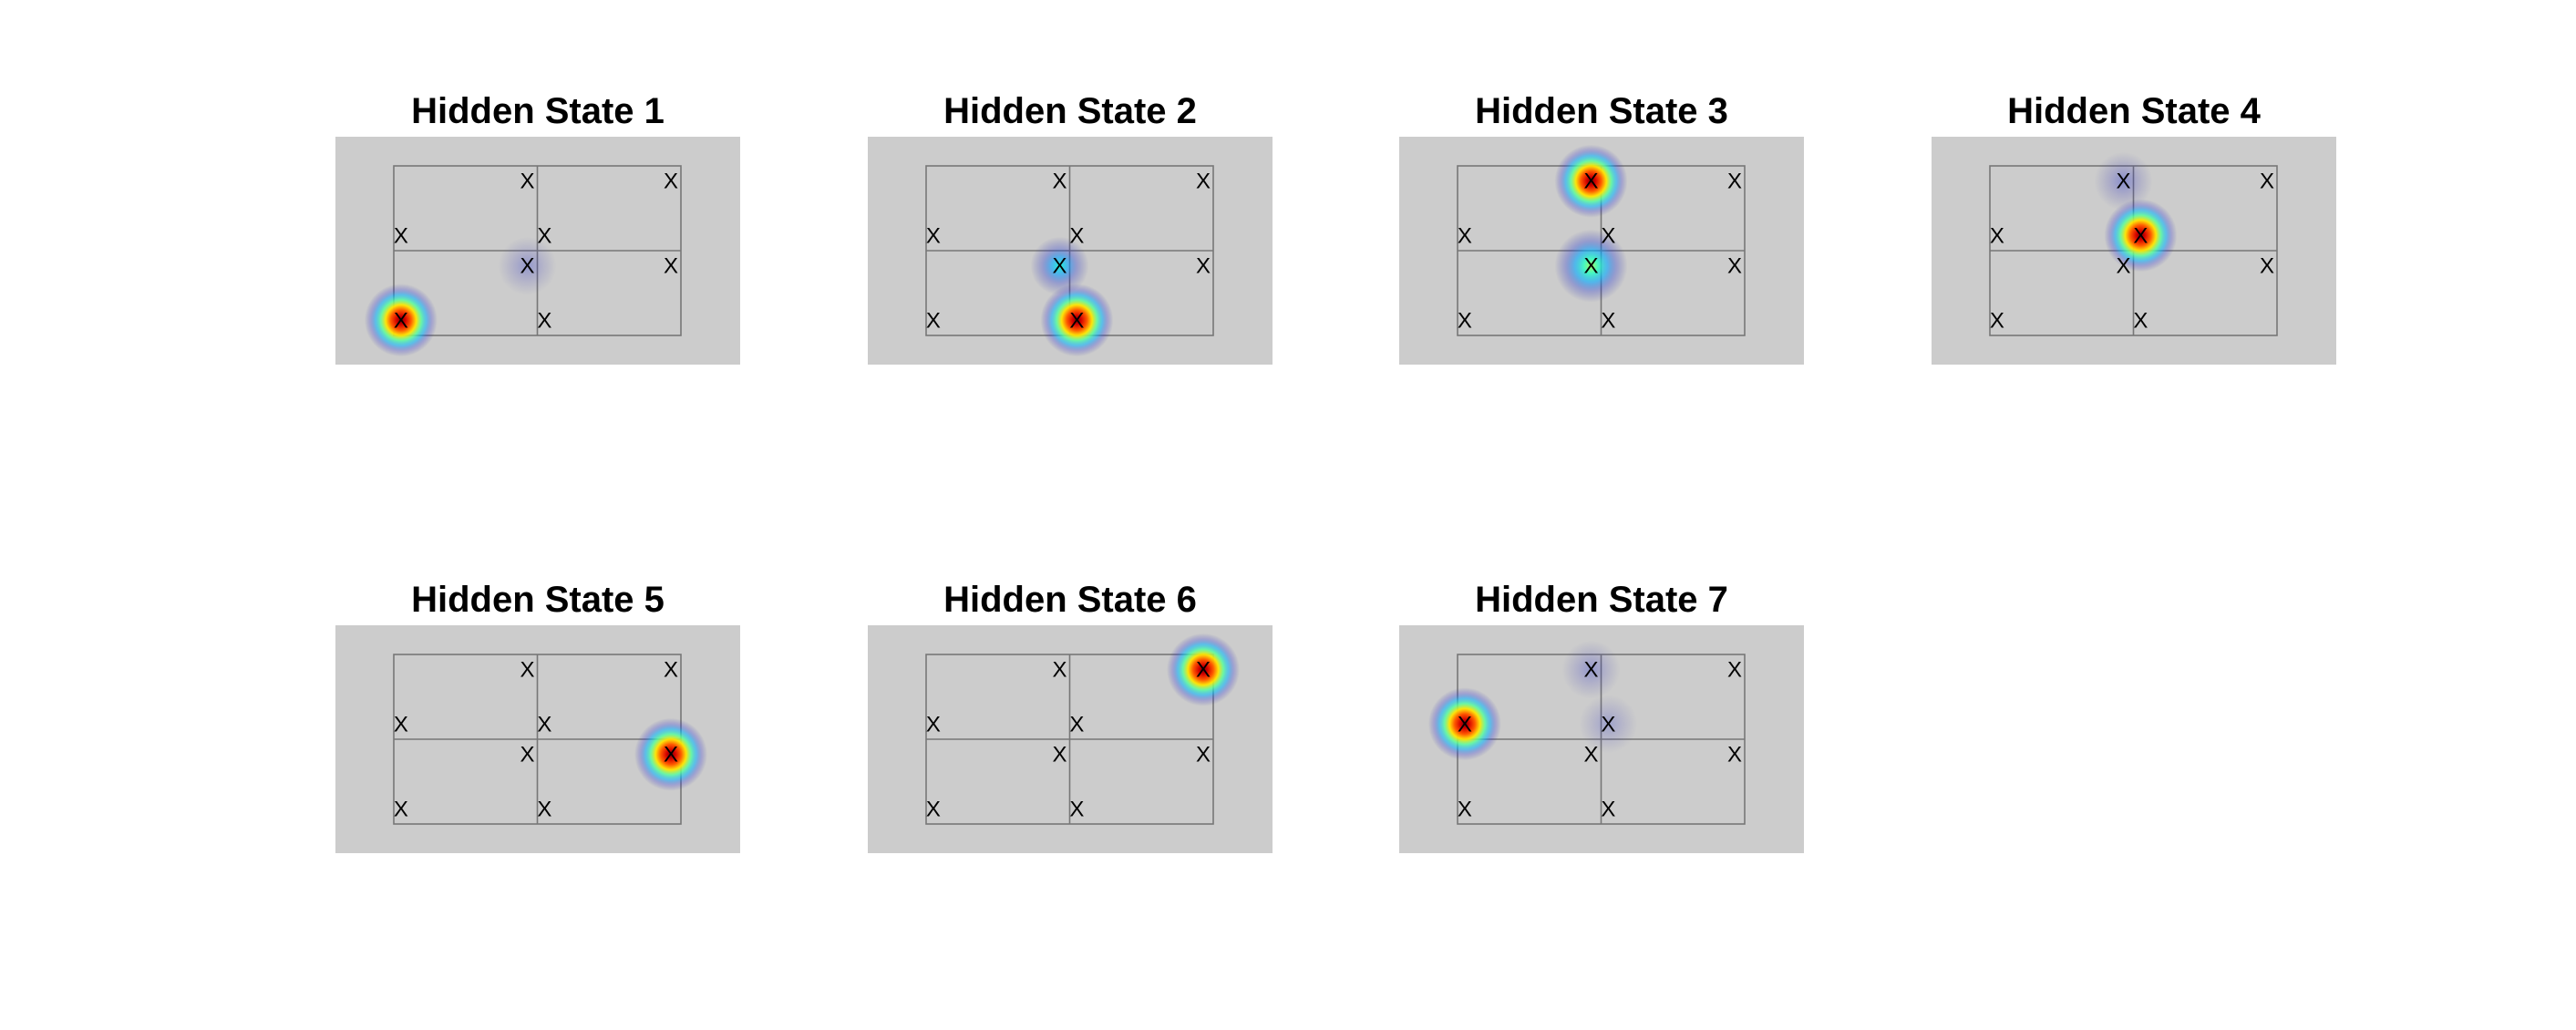 The image size is (2576, 1030). I want to click on subplot-title: Hidden State 3, so click(1601, 111).